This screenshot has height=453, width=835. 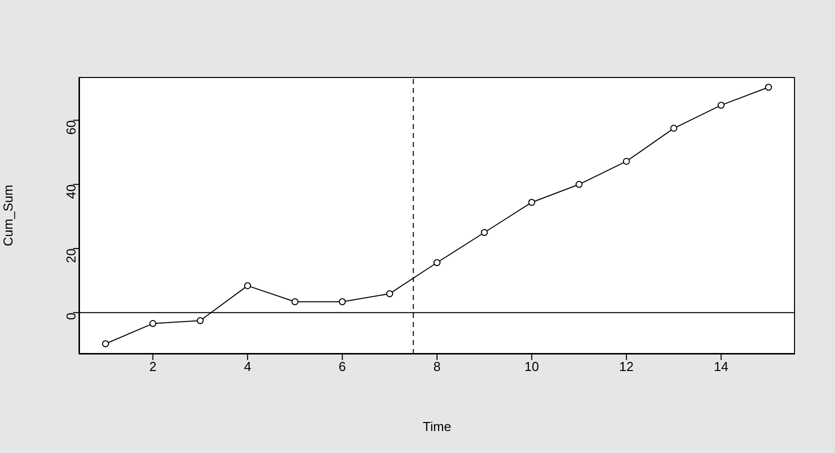 What do you see at coordinates (71, 127) in the screenshot?
I see `y-tick-label: 60` at bounding box center [71, 127].